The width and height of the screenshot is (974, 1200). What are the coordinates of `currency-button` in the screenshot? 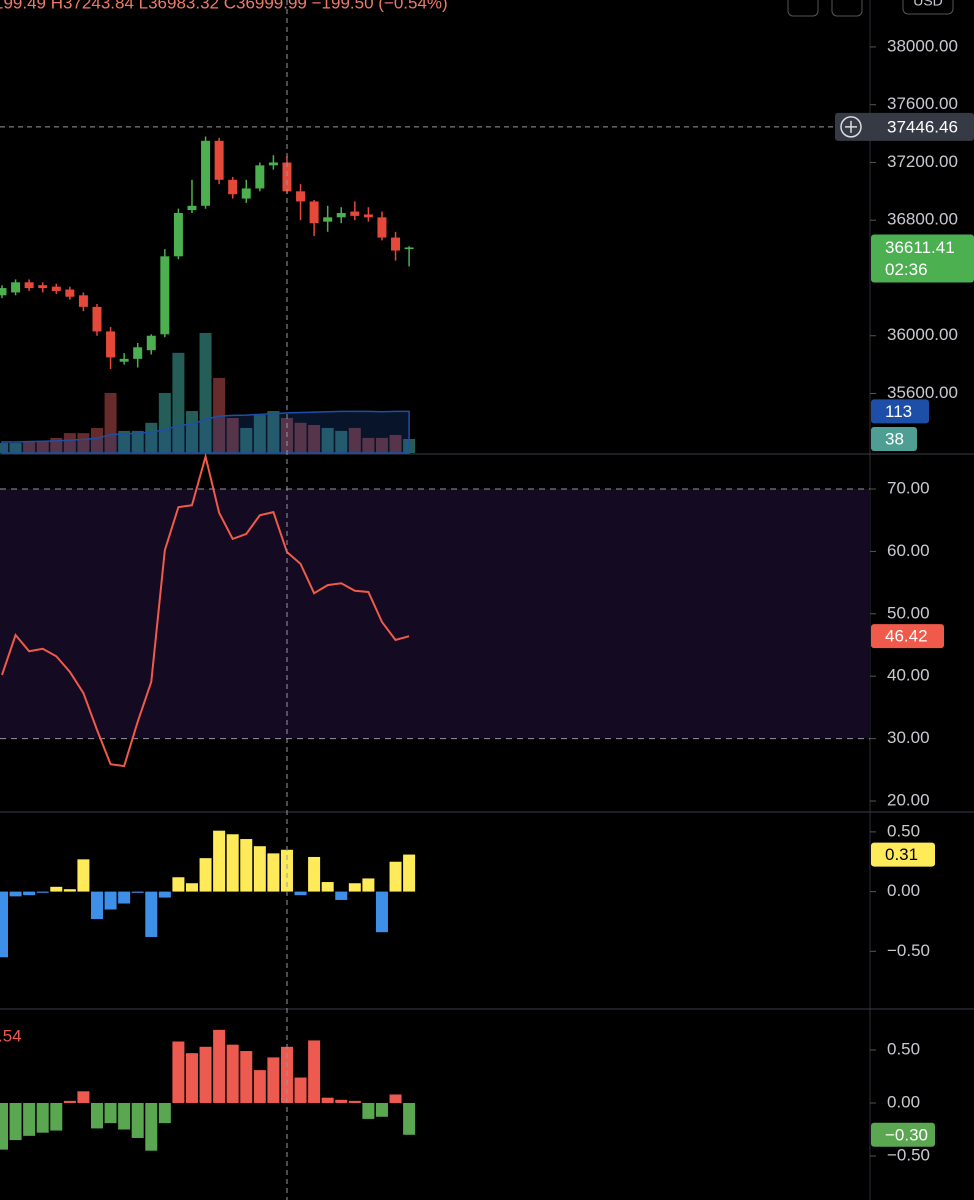 It's located at (928, 7).